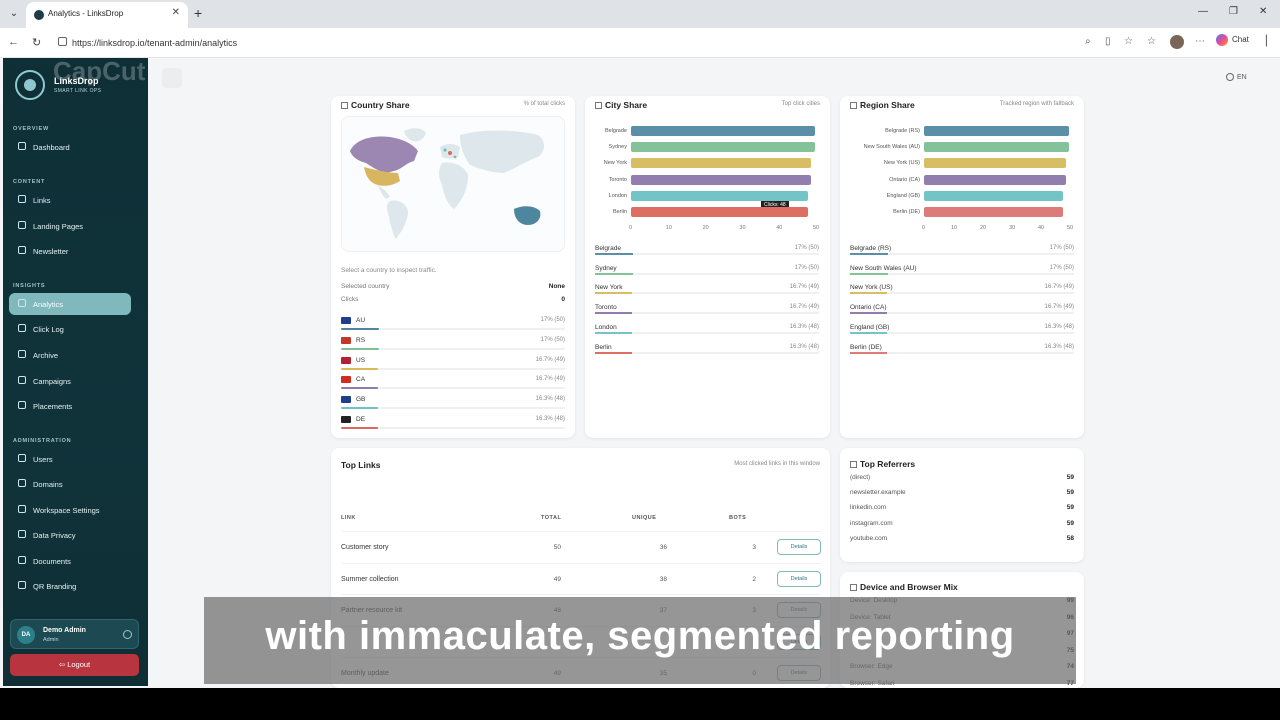  Describe the element at coordinates (172, 78) in the screenshot. I see `collapse-sidebar-button` at that location.